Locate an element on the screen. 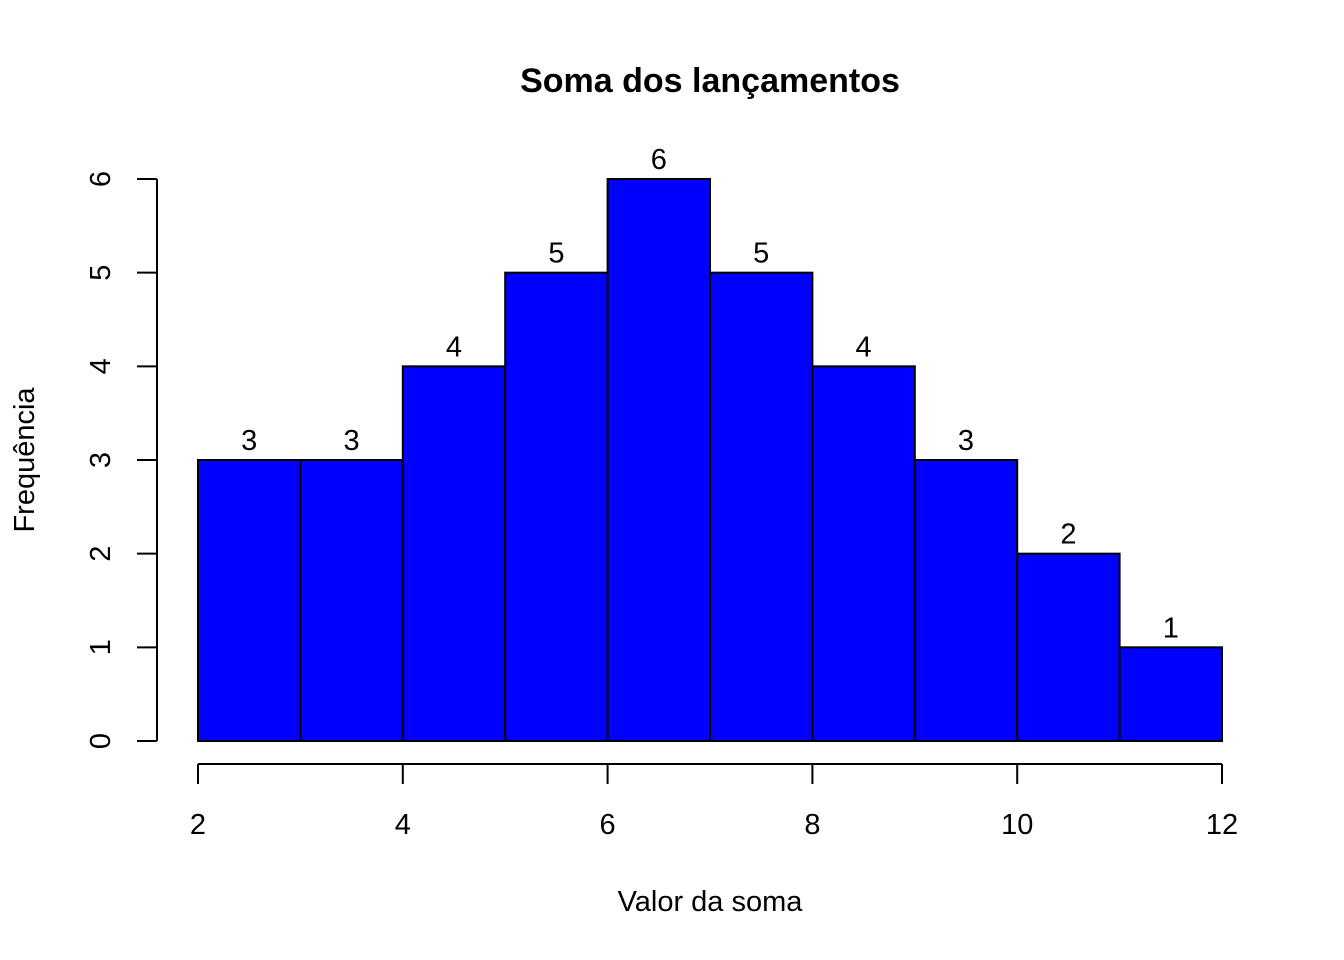 The image size is (1344, 960). y-tick-label: 1 is located at coordinates (101, 647).